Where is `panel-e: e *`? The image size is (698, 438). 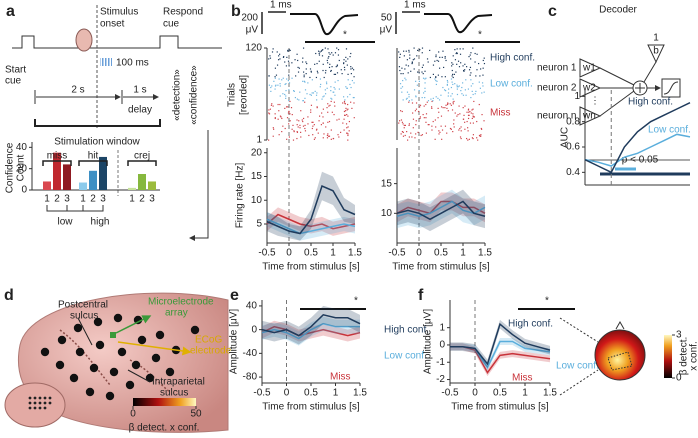
panel-e: e * is located at coordinates (298, 298).